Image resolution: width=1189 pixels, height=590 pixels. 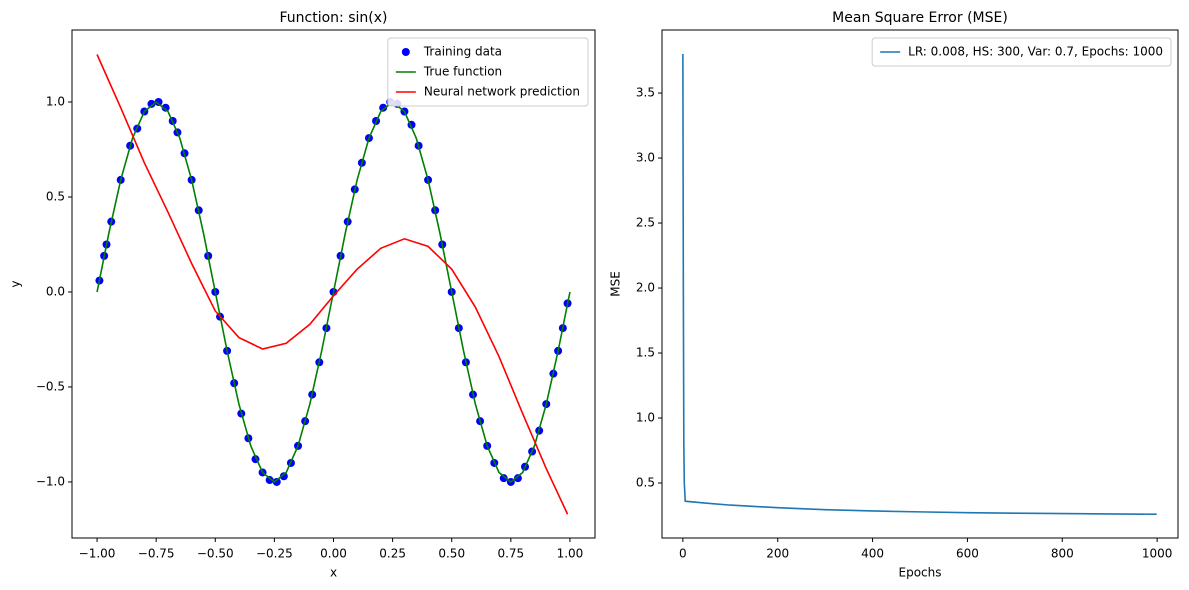 I want to click on x-tick-label: 600, so click(x=967, y=554).